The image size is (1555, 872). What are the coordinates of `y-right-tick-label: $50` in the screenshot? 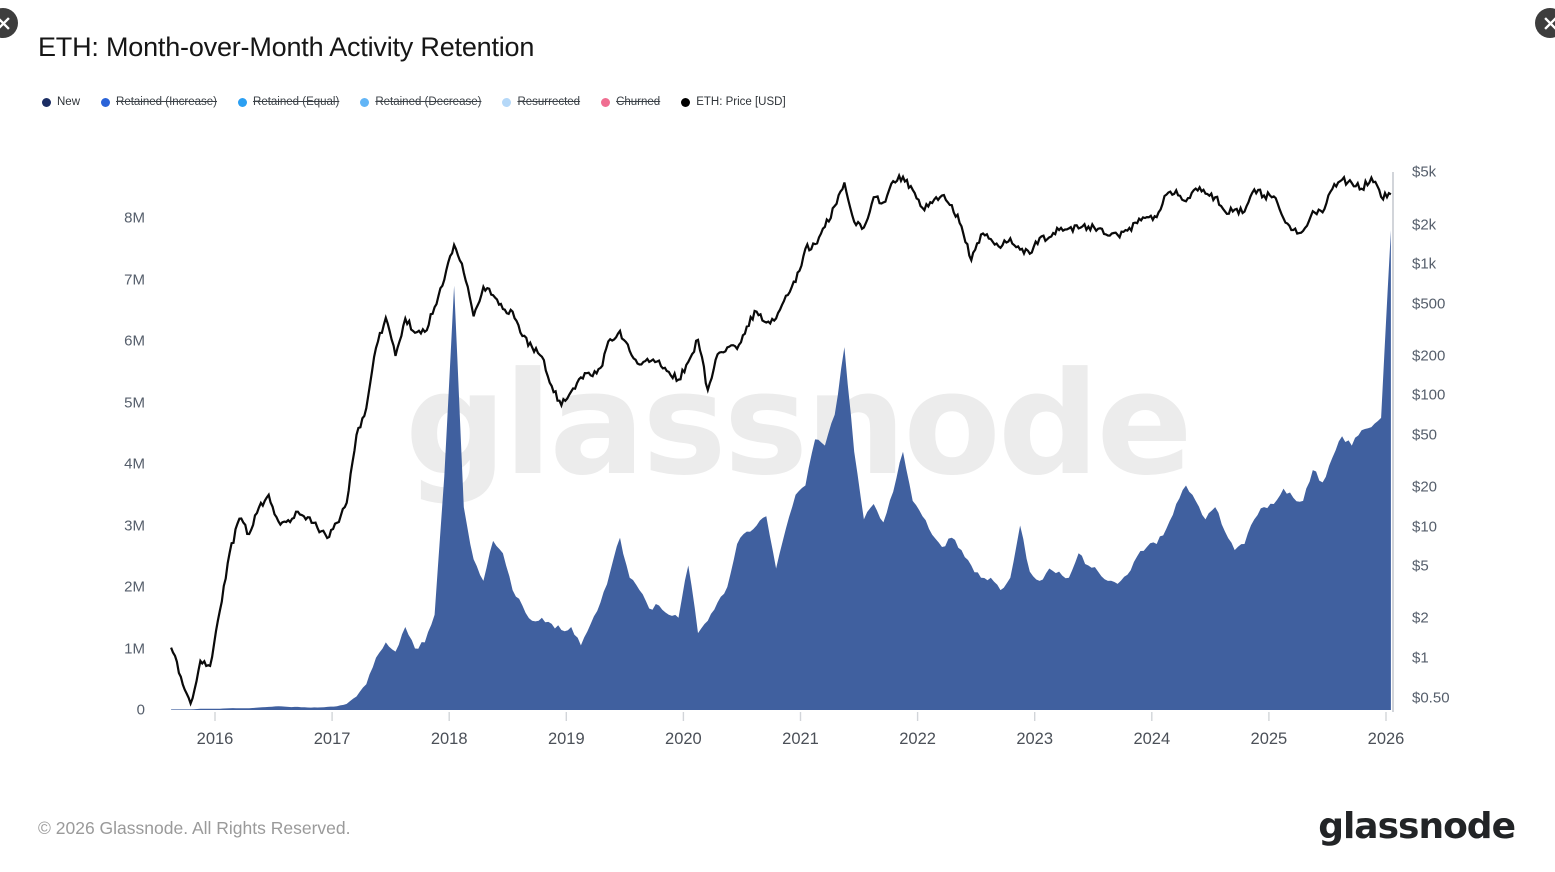 It's located at (1425, 435).